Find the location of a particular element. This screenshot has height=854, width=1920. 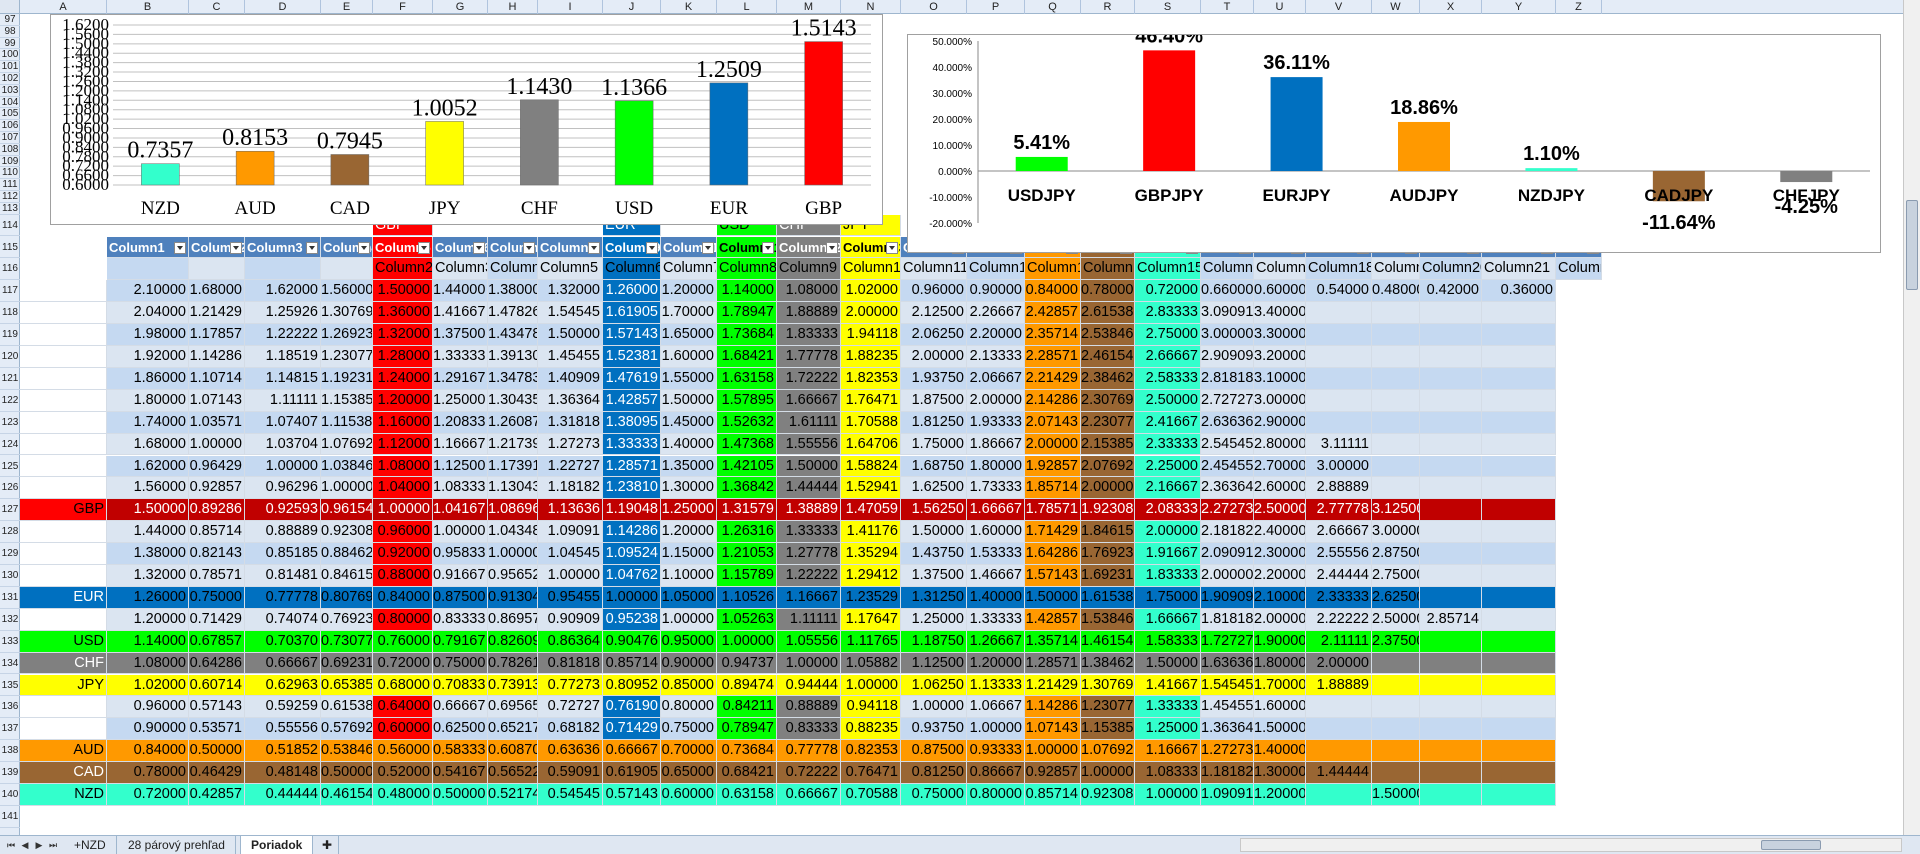

data-cell: 1.11111 is located at coordinates (809, 619).